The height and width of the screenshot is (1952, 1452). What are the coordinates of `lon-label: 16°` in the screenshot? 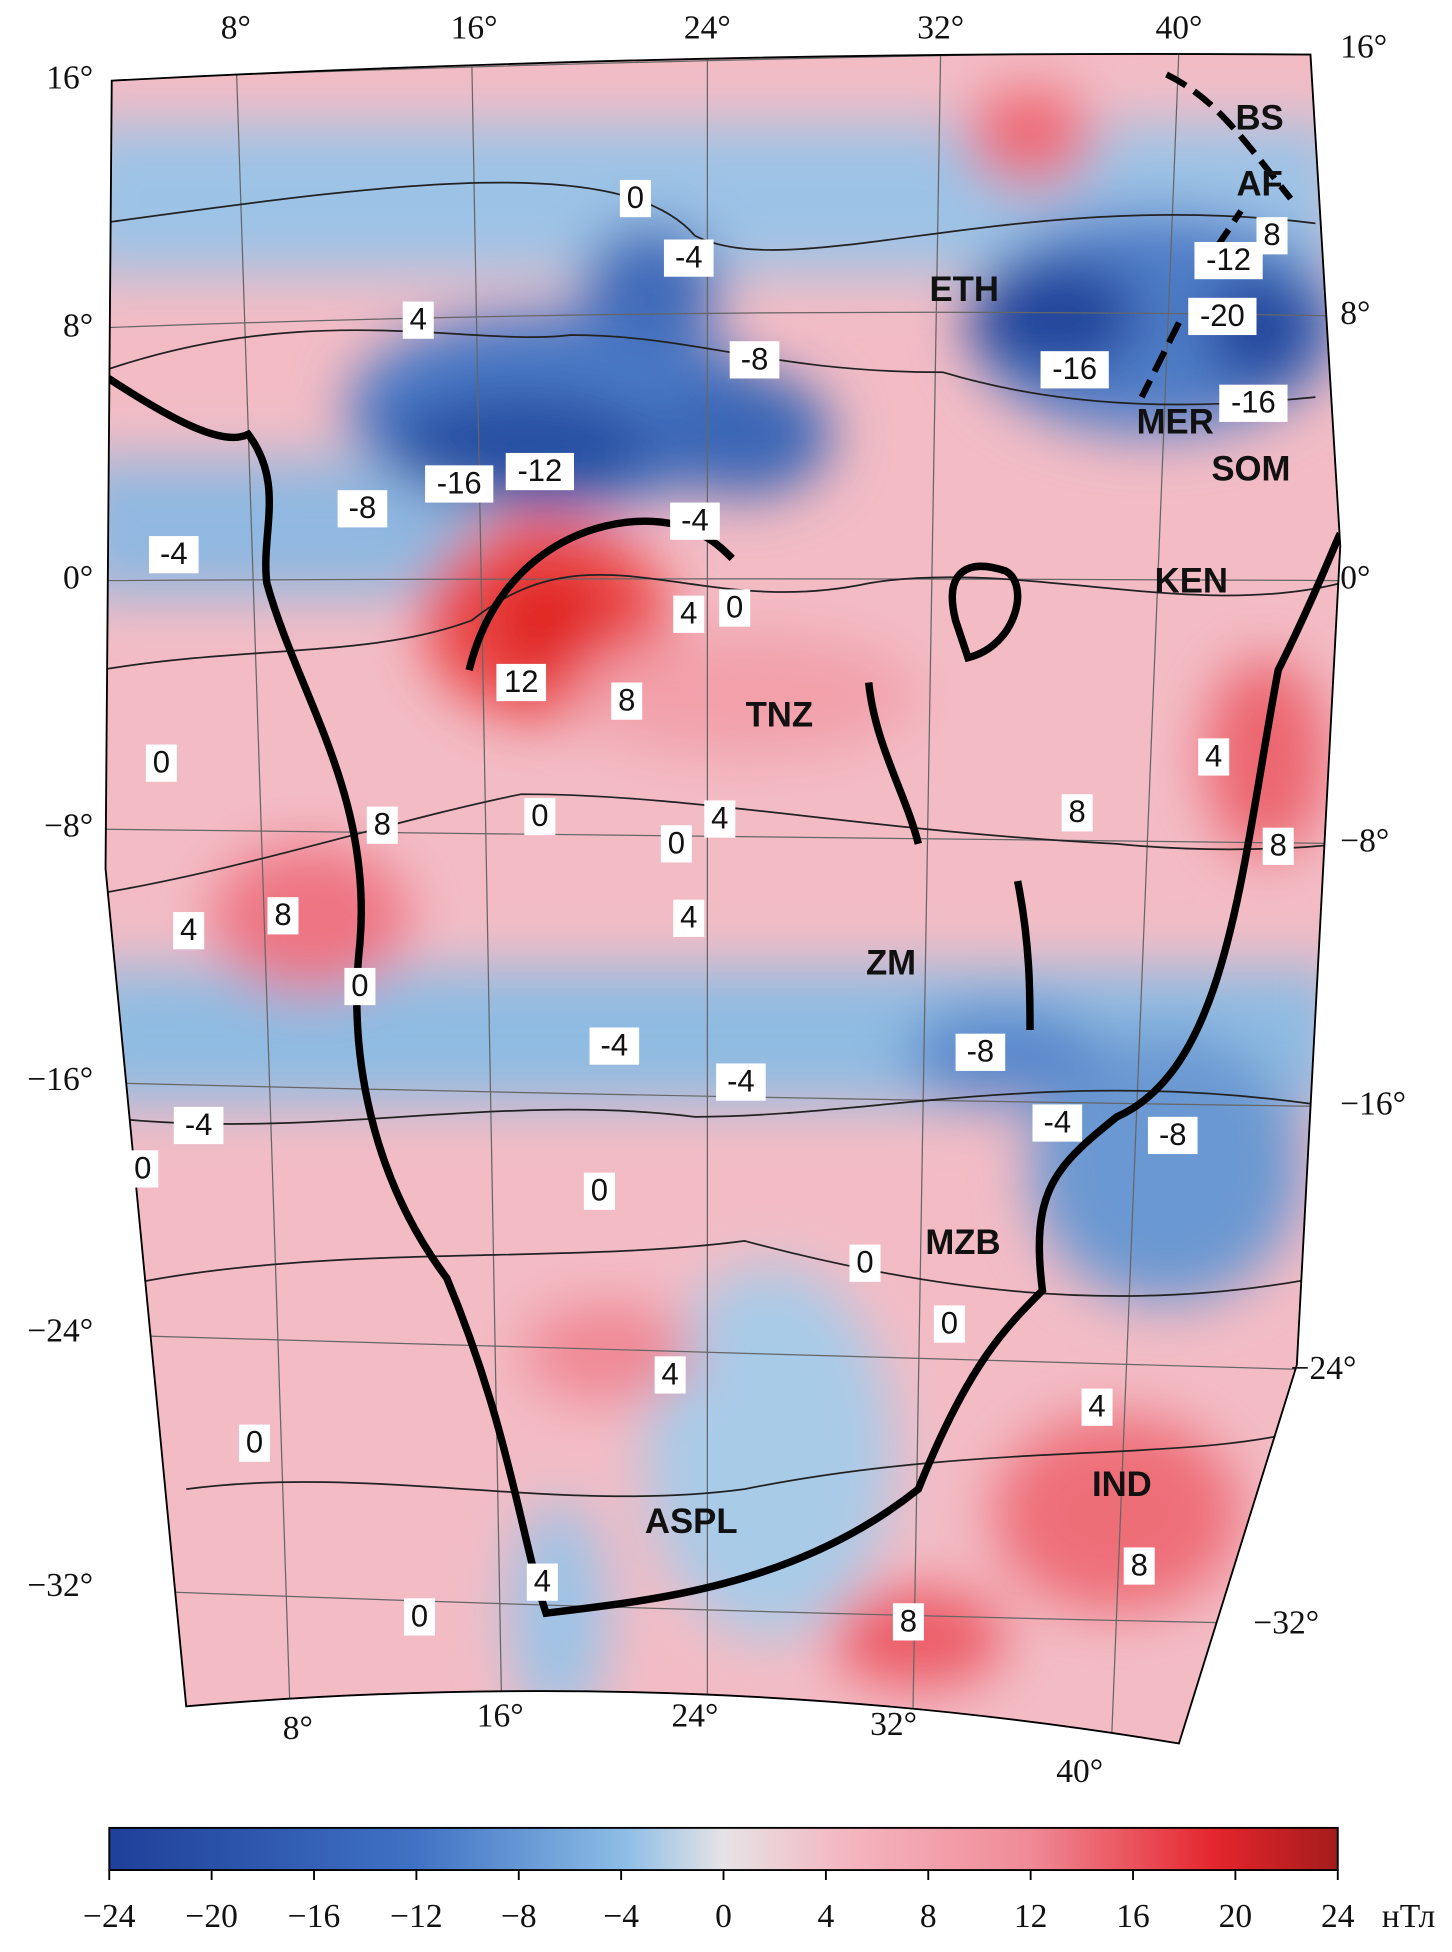 It's located at (500, 1715).